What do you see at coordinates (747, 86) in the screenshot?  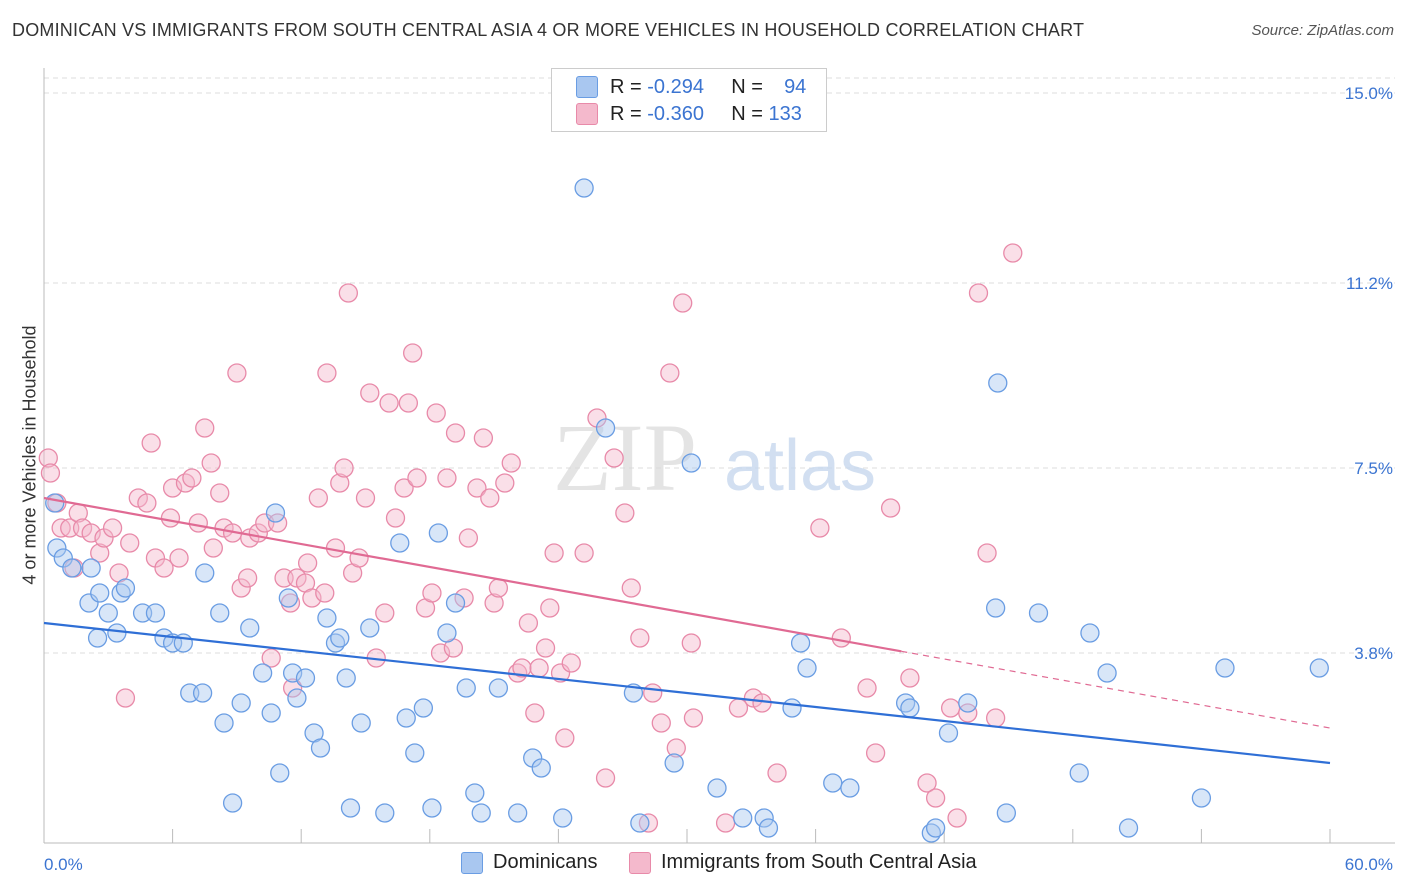 I see `legend-n-label: N =` at bounding box center [747, 86].